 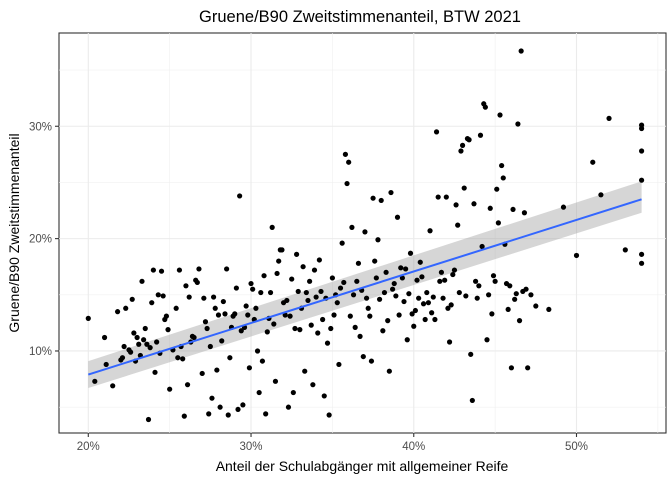 What do you see at coordinates (40, 352) in the screenshot?
I see `y-tick-label: 10%` at bounding box center [40, 352].